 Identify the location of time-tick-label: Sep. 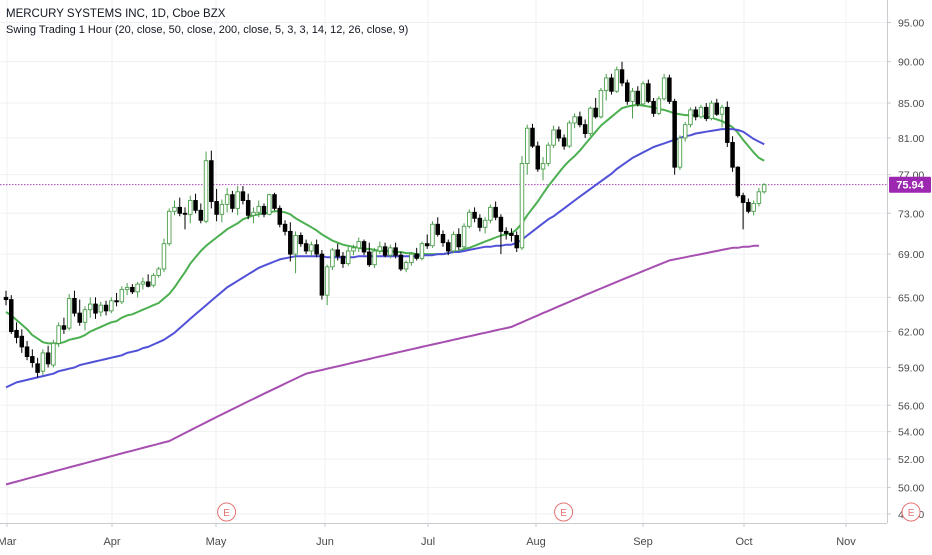
(643, 542).